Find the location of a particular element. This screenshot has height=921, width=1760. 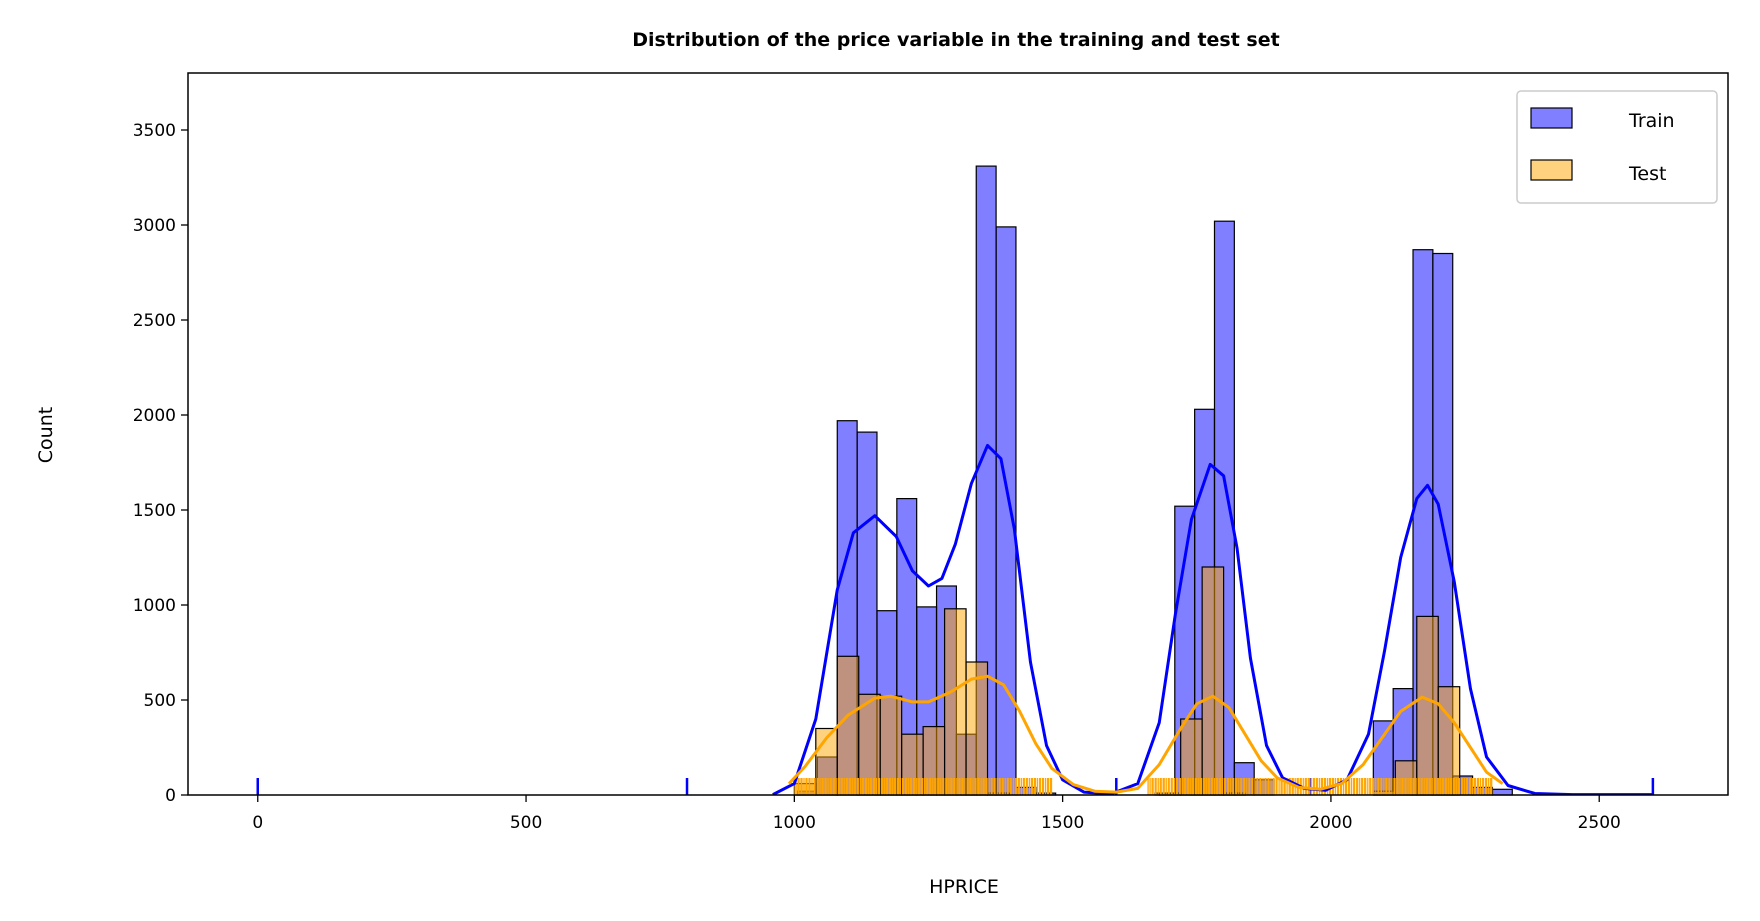

legend-swatch-train is located at coordinates (1551, 118).